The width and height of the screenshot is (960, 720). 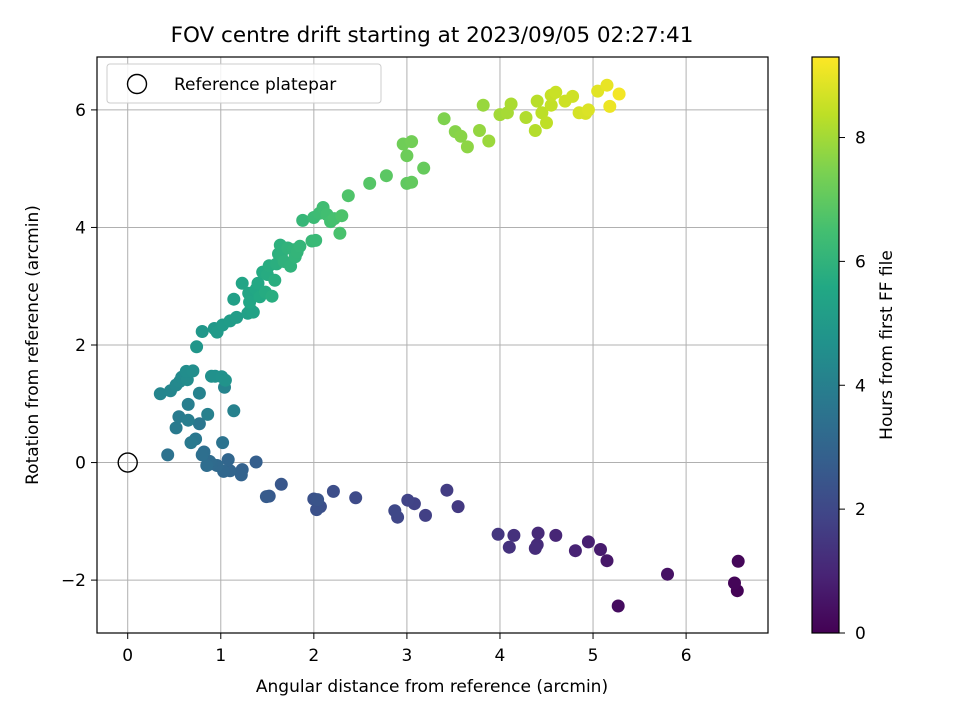 I want to click on x-tick-label: 2, so click(x=313, y=656).